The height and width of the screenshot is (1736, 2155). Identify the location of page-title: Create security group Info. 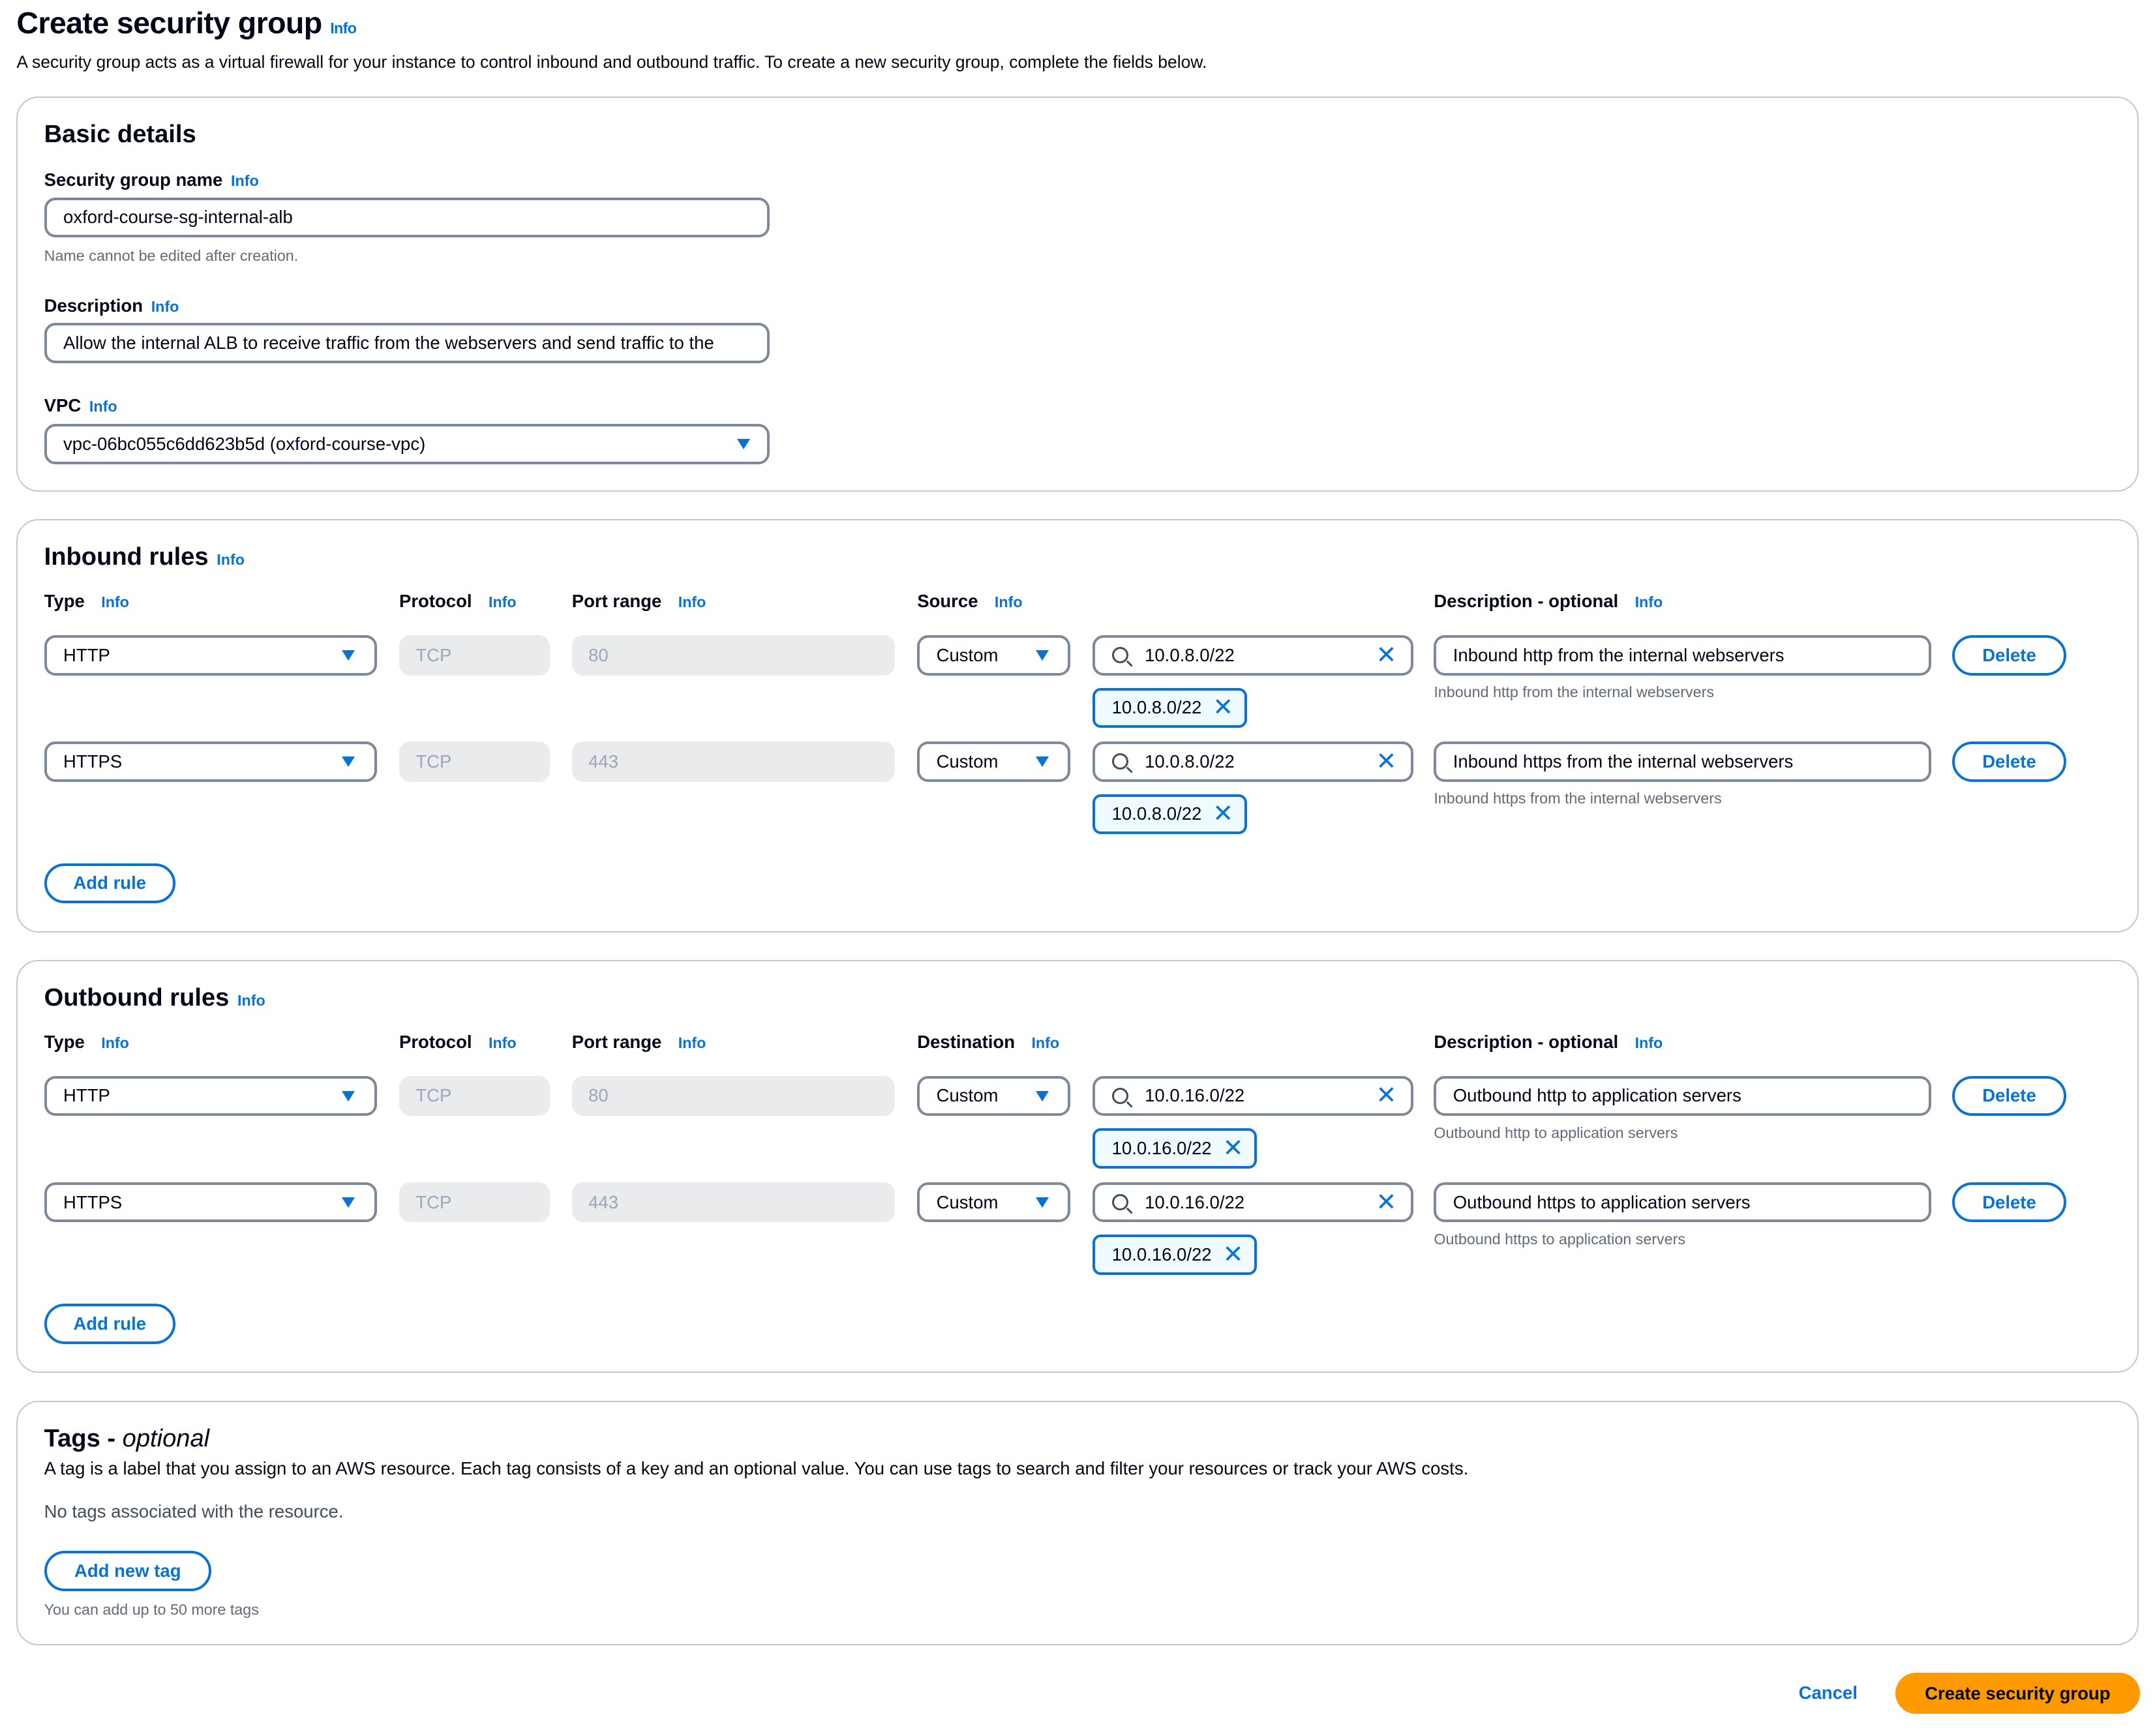
(186, 23).